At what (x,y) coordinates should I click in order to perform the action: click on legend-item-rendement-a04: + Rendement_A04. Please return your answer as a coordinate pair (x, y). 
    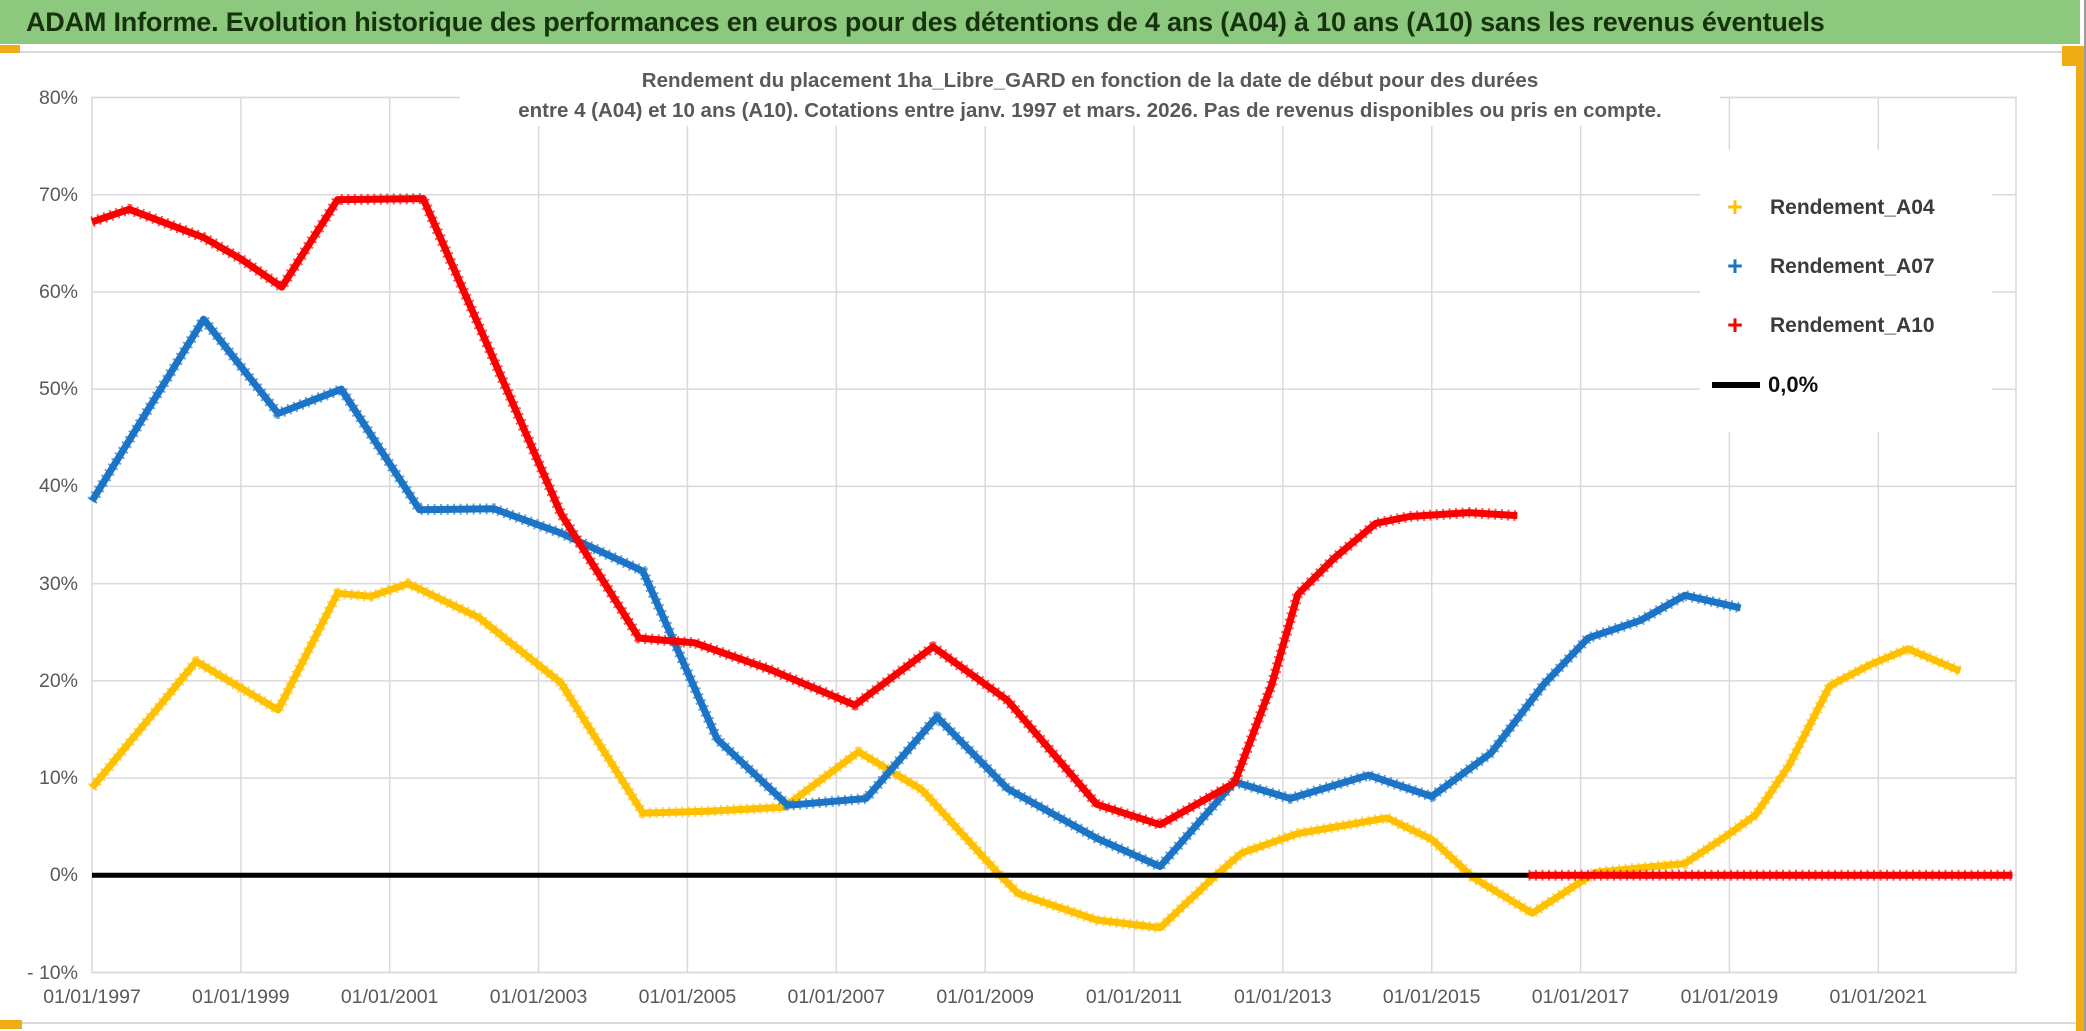
    Looking at the image, I should click on (1846, 207).